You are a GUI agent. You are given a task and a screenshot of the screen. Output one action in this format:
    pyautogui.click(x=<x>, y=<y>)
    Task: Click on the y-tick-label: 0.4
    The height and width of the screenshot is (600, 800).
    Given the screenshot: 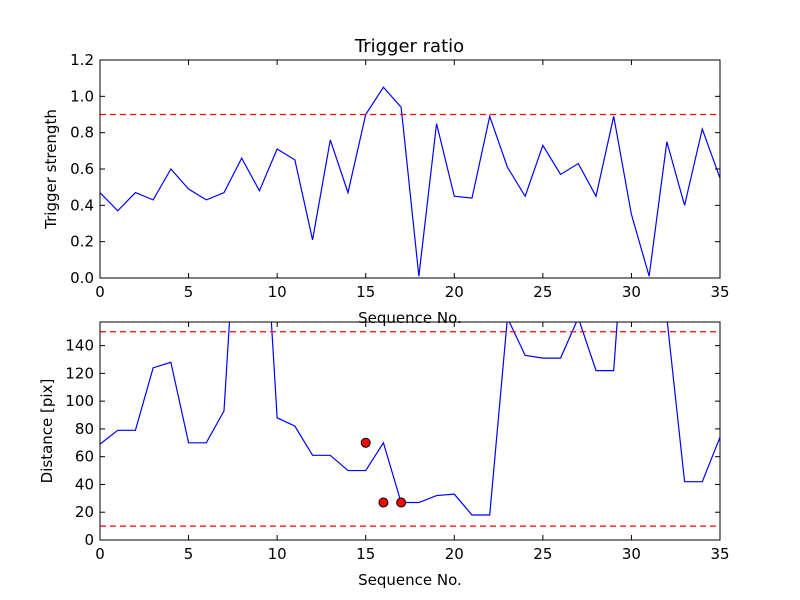 What is the action you would take?
    pyautogui.click(x=82, y=205)
    